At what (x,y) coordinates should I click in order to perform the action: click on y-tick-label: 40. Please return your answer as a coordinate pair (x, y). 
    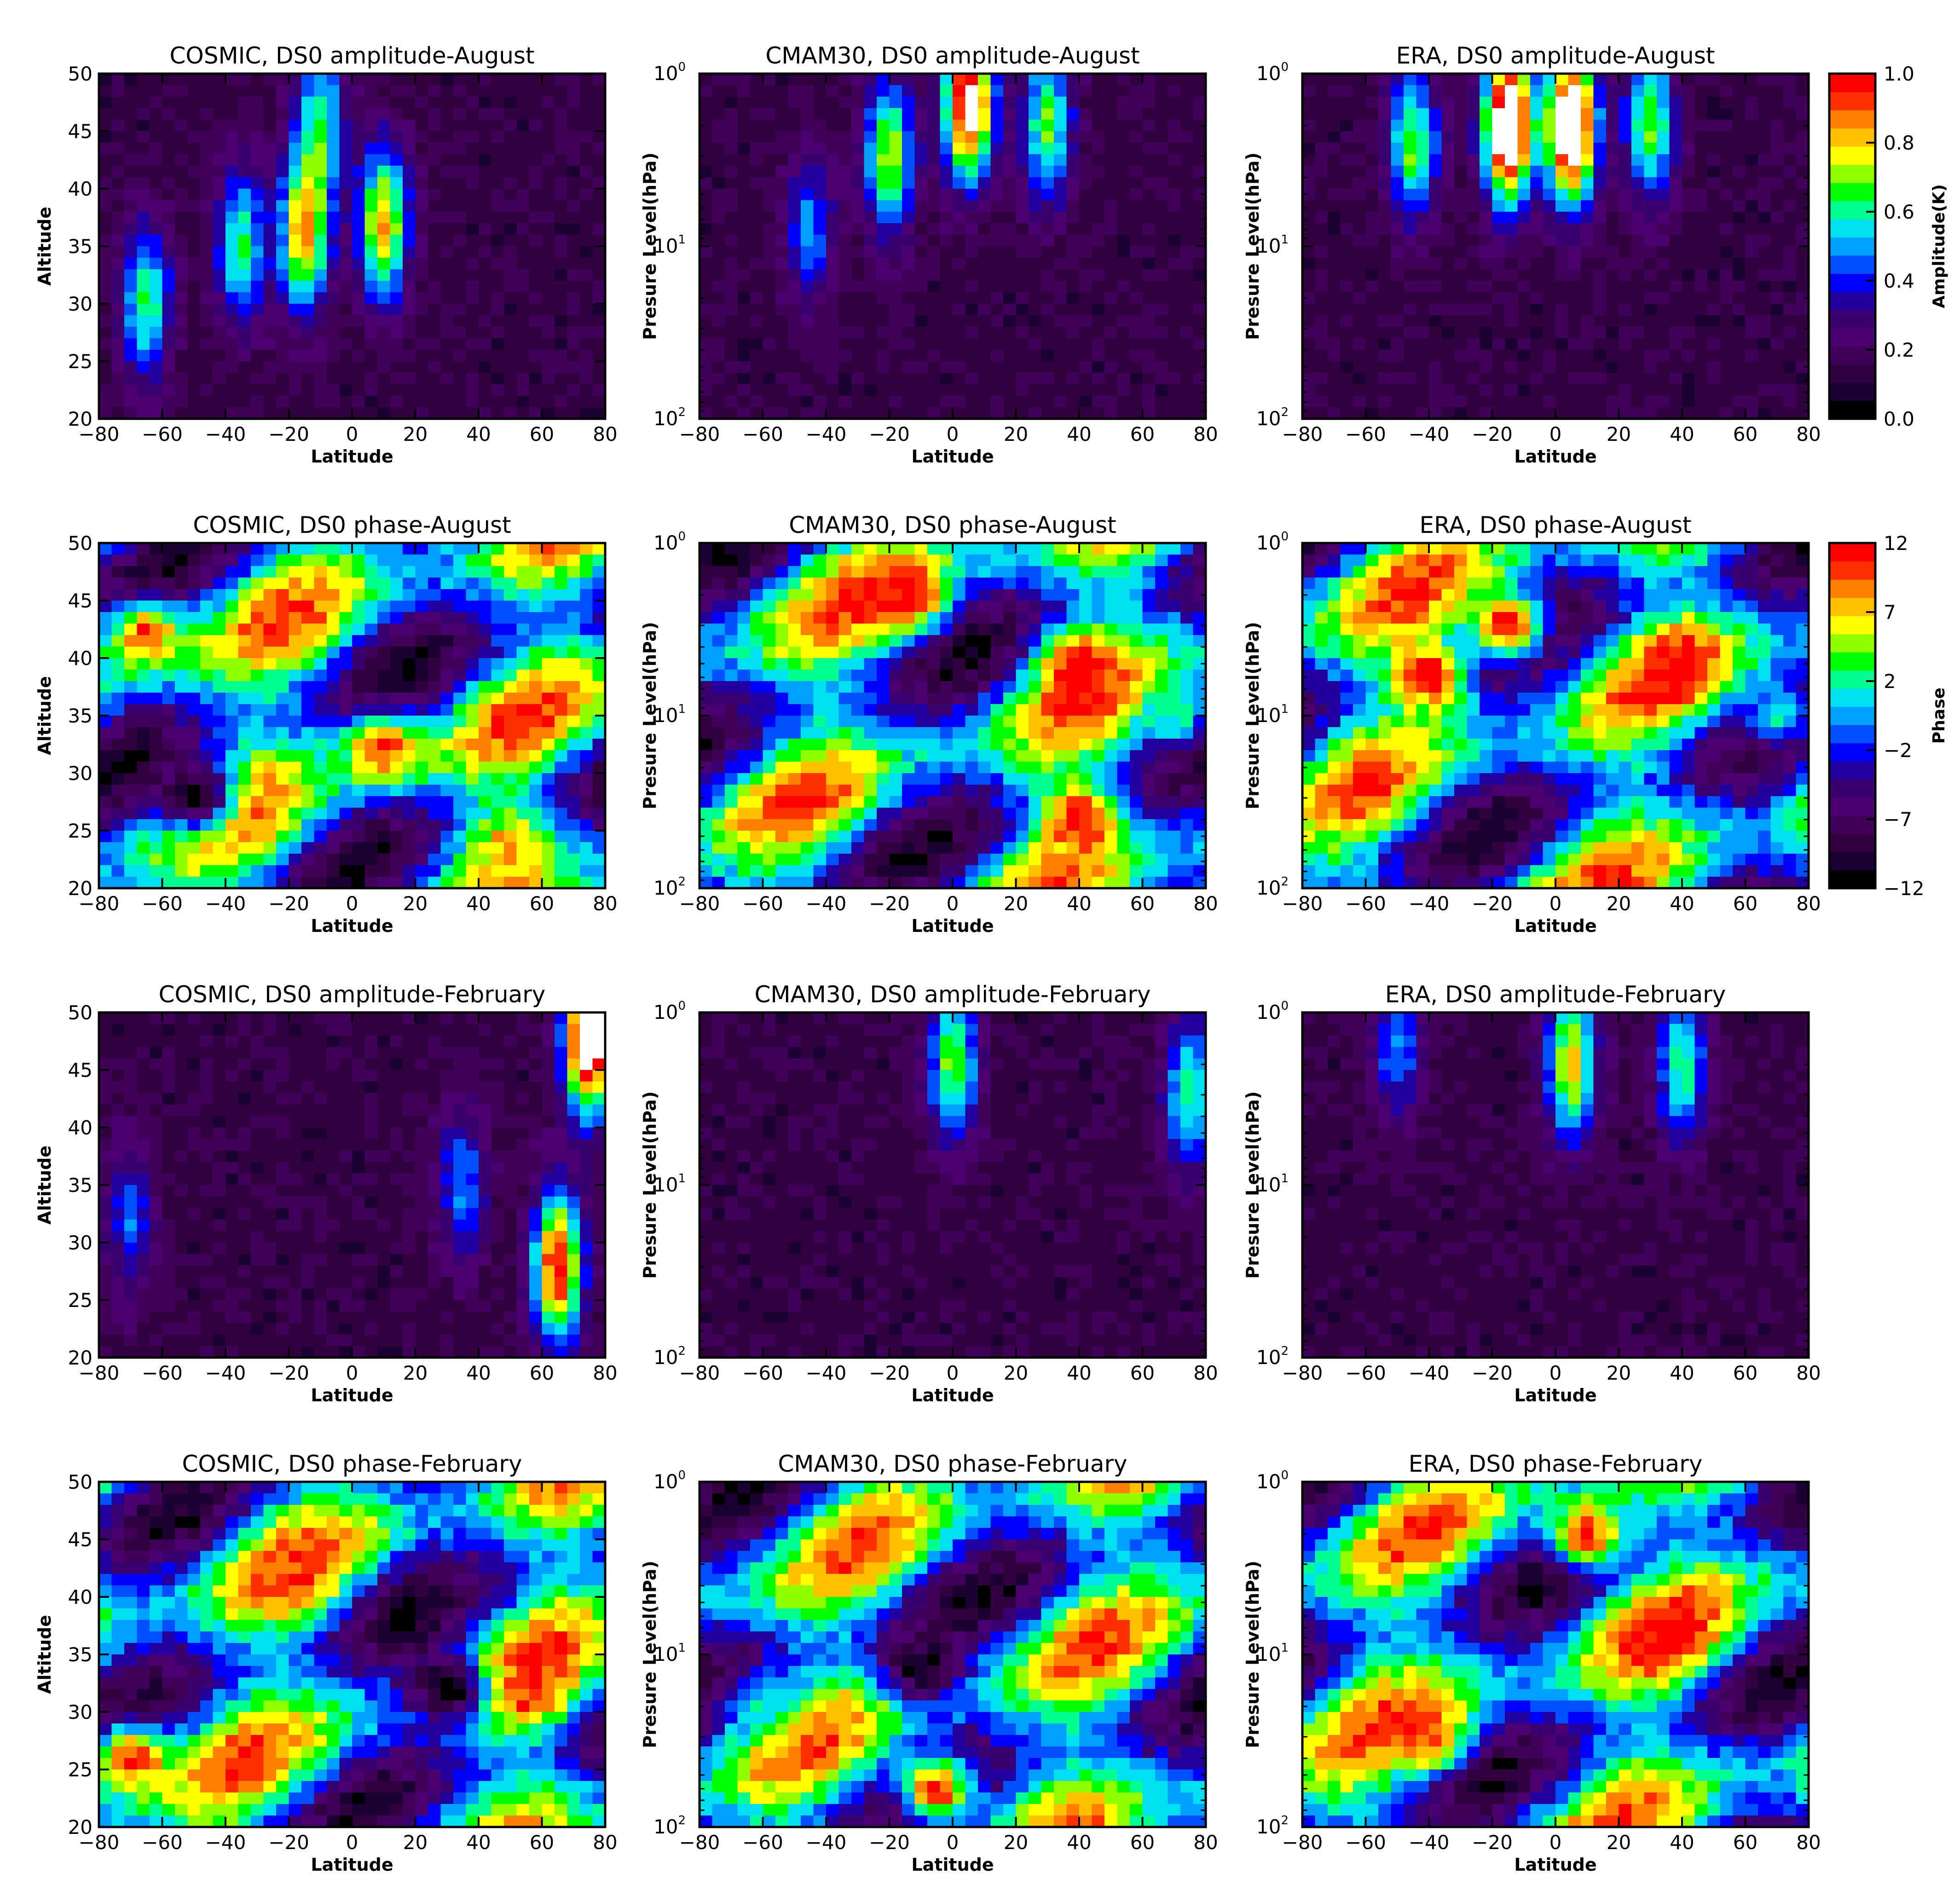
    Looking at the image, I should click on (80, 1597).